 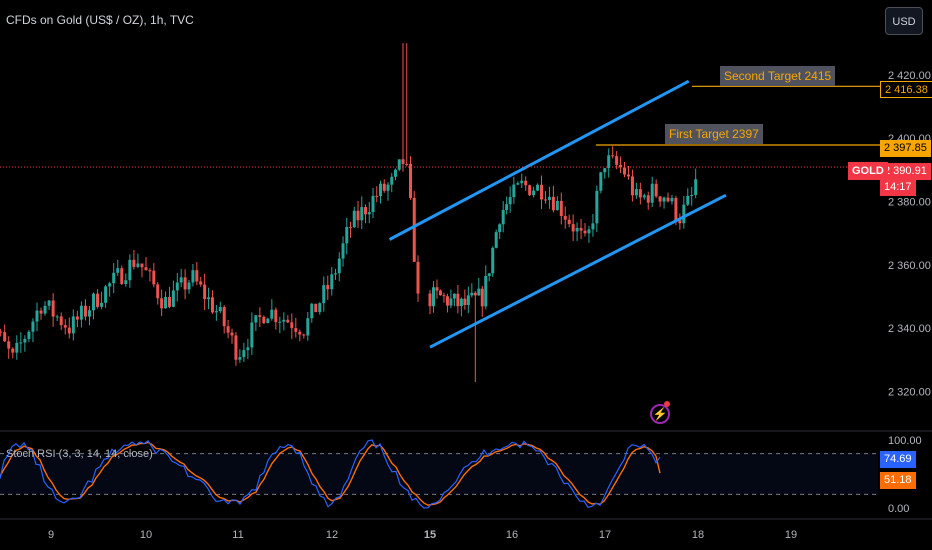 What do you see at coordinates (605, 535) in the screenshot?
I see `time-tick-label: 17` at bounding box center [605, 535].